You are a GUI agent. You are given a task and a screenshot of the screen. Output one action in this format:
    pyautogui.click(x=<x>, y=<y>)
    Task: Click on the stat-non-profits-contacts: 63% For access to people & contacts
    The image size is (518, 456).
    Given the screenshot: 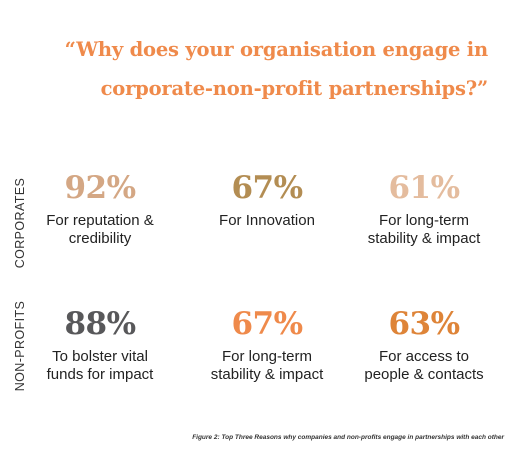 What is the action you would take?
    pyautogui.click(x=424, y=345)
    